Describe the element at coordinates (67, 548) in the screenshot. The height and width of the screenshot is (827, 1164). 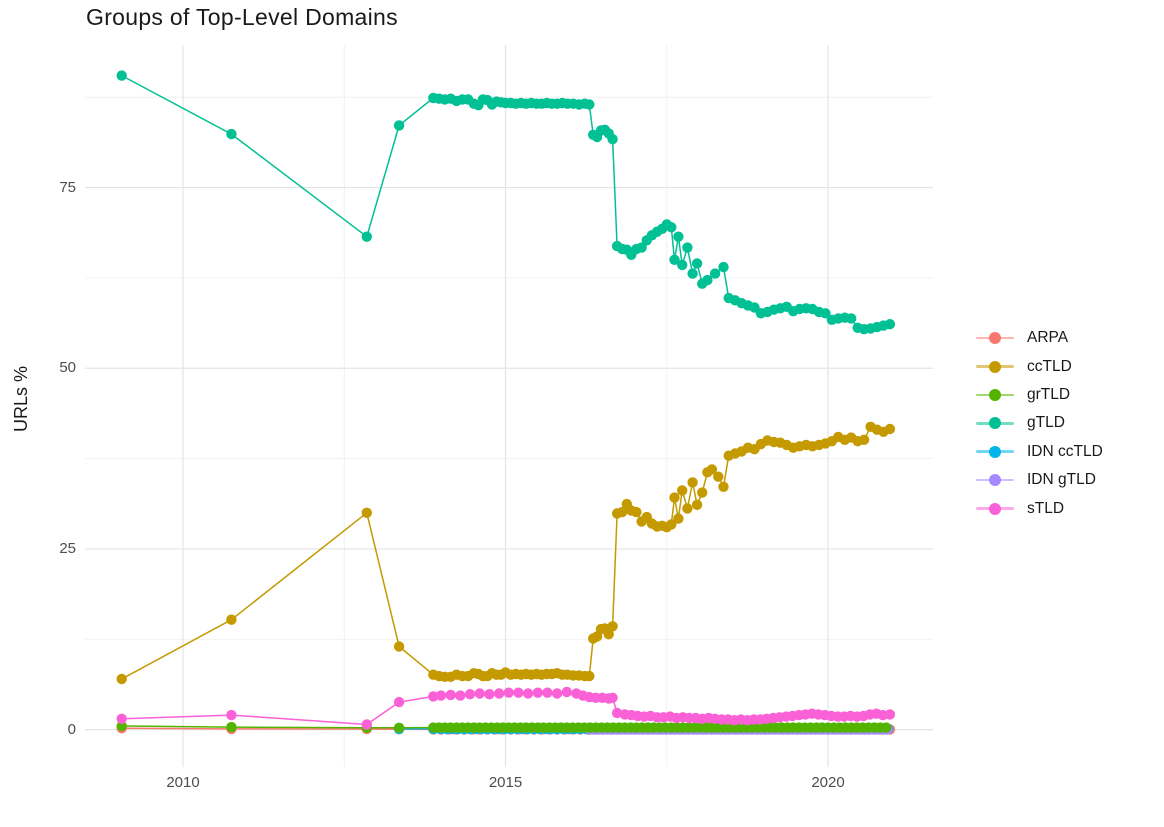
I see `y-tick-label-25: 25` at that location.